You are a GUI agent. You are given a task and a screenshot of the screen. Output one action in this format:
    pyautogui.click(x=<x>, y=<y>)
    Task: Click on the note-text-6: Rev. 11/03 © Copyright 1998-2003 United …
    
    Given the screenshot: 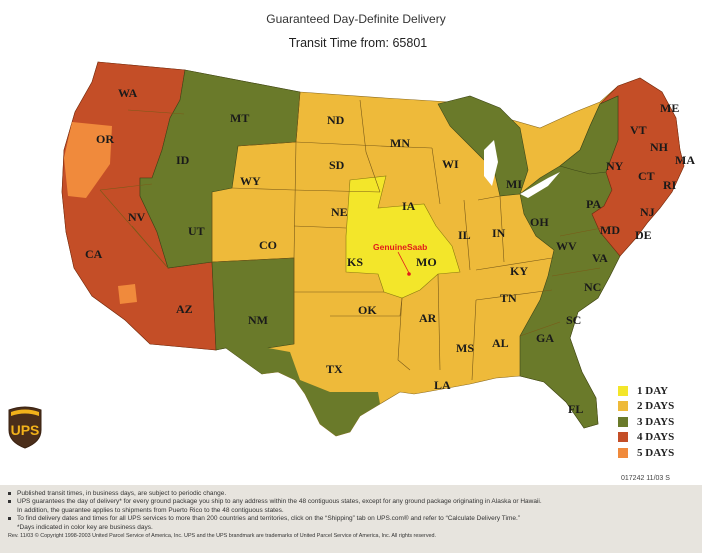 What is the action you would take?
    pyautogui.click(x=222, y=536)
    